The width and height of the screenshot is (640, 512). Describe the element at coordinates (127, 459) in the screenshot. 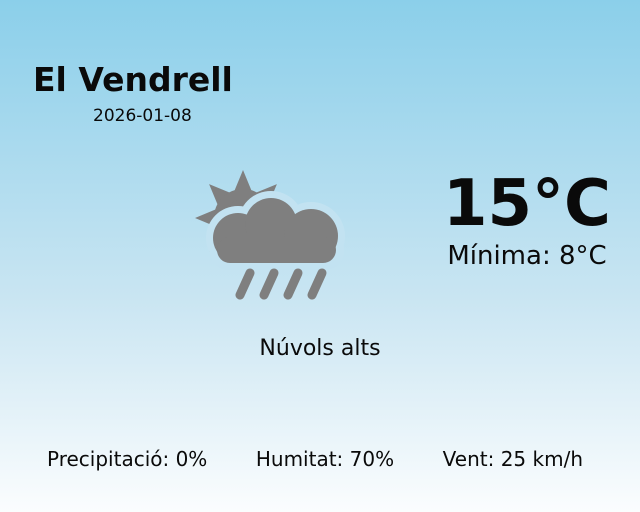

I see `precipitation-stat: Precipitació: 0%` at that location.